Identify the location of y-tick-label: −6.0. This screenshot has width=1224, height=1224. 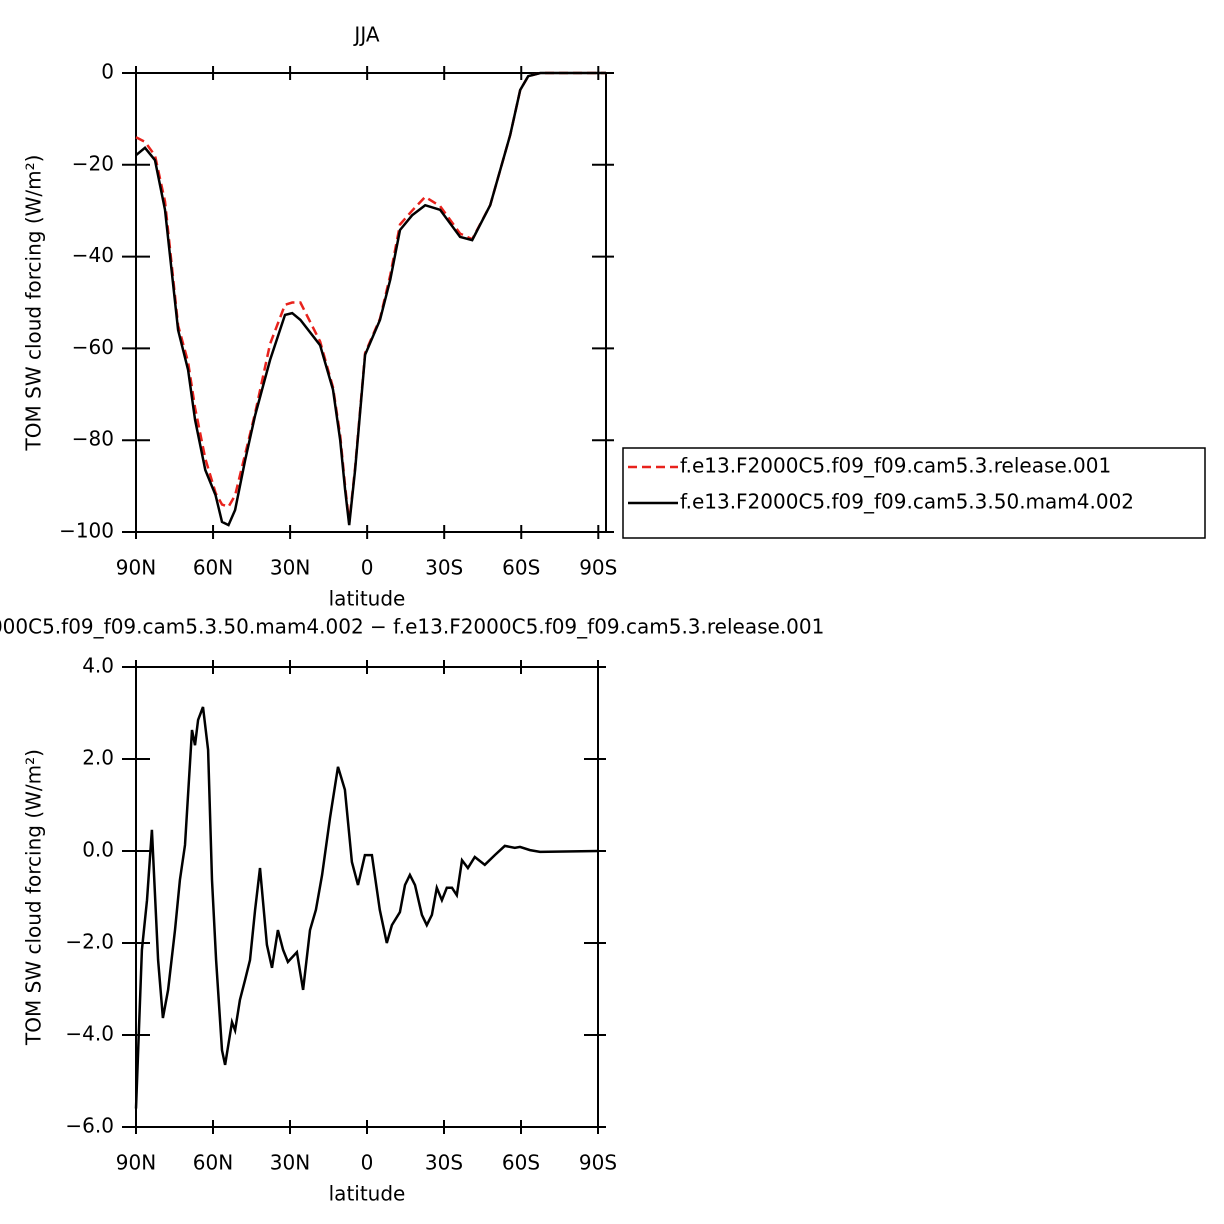
(89, 1126).